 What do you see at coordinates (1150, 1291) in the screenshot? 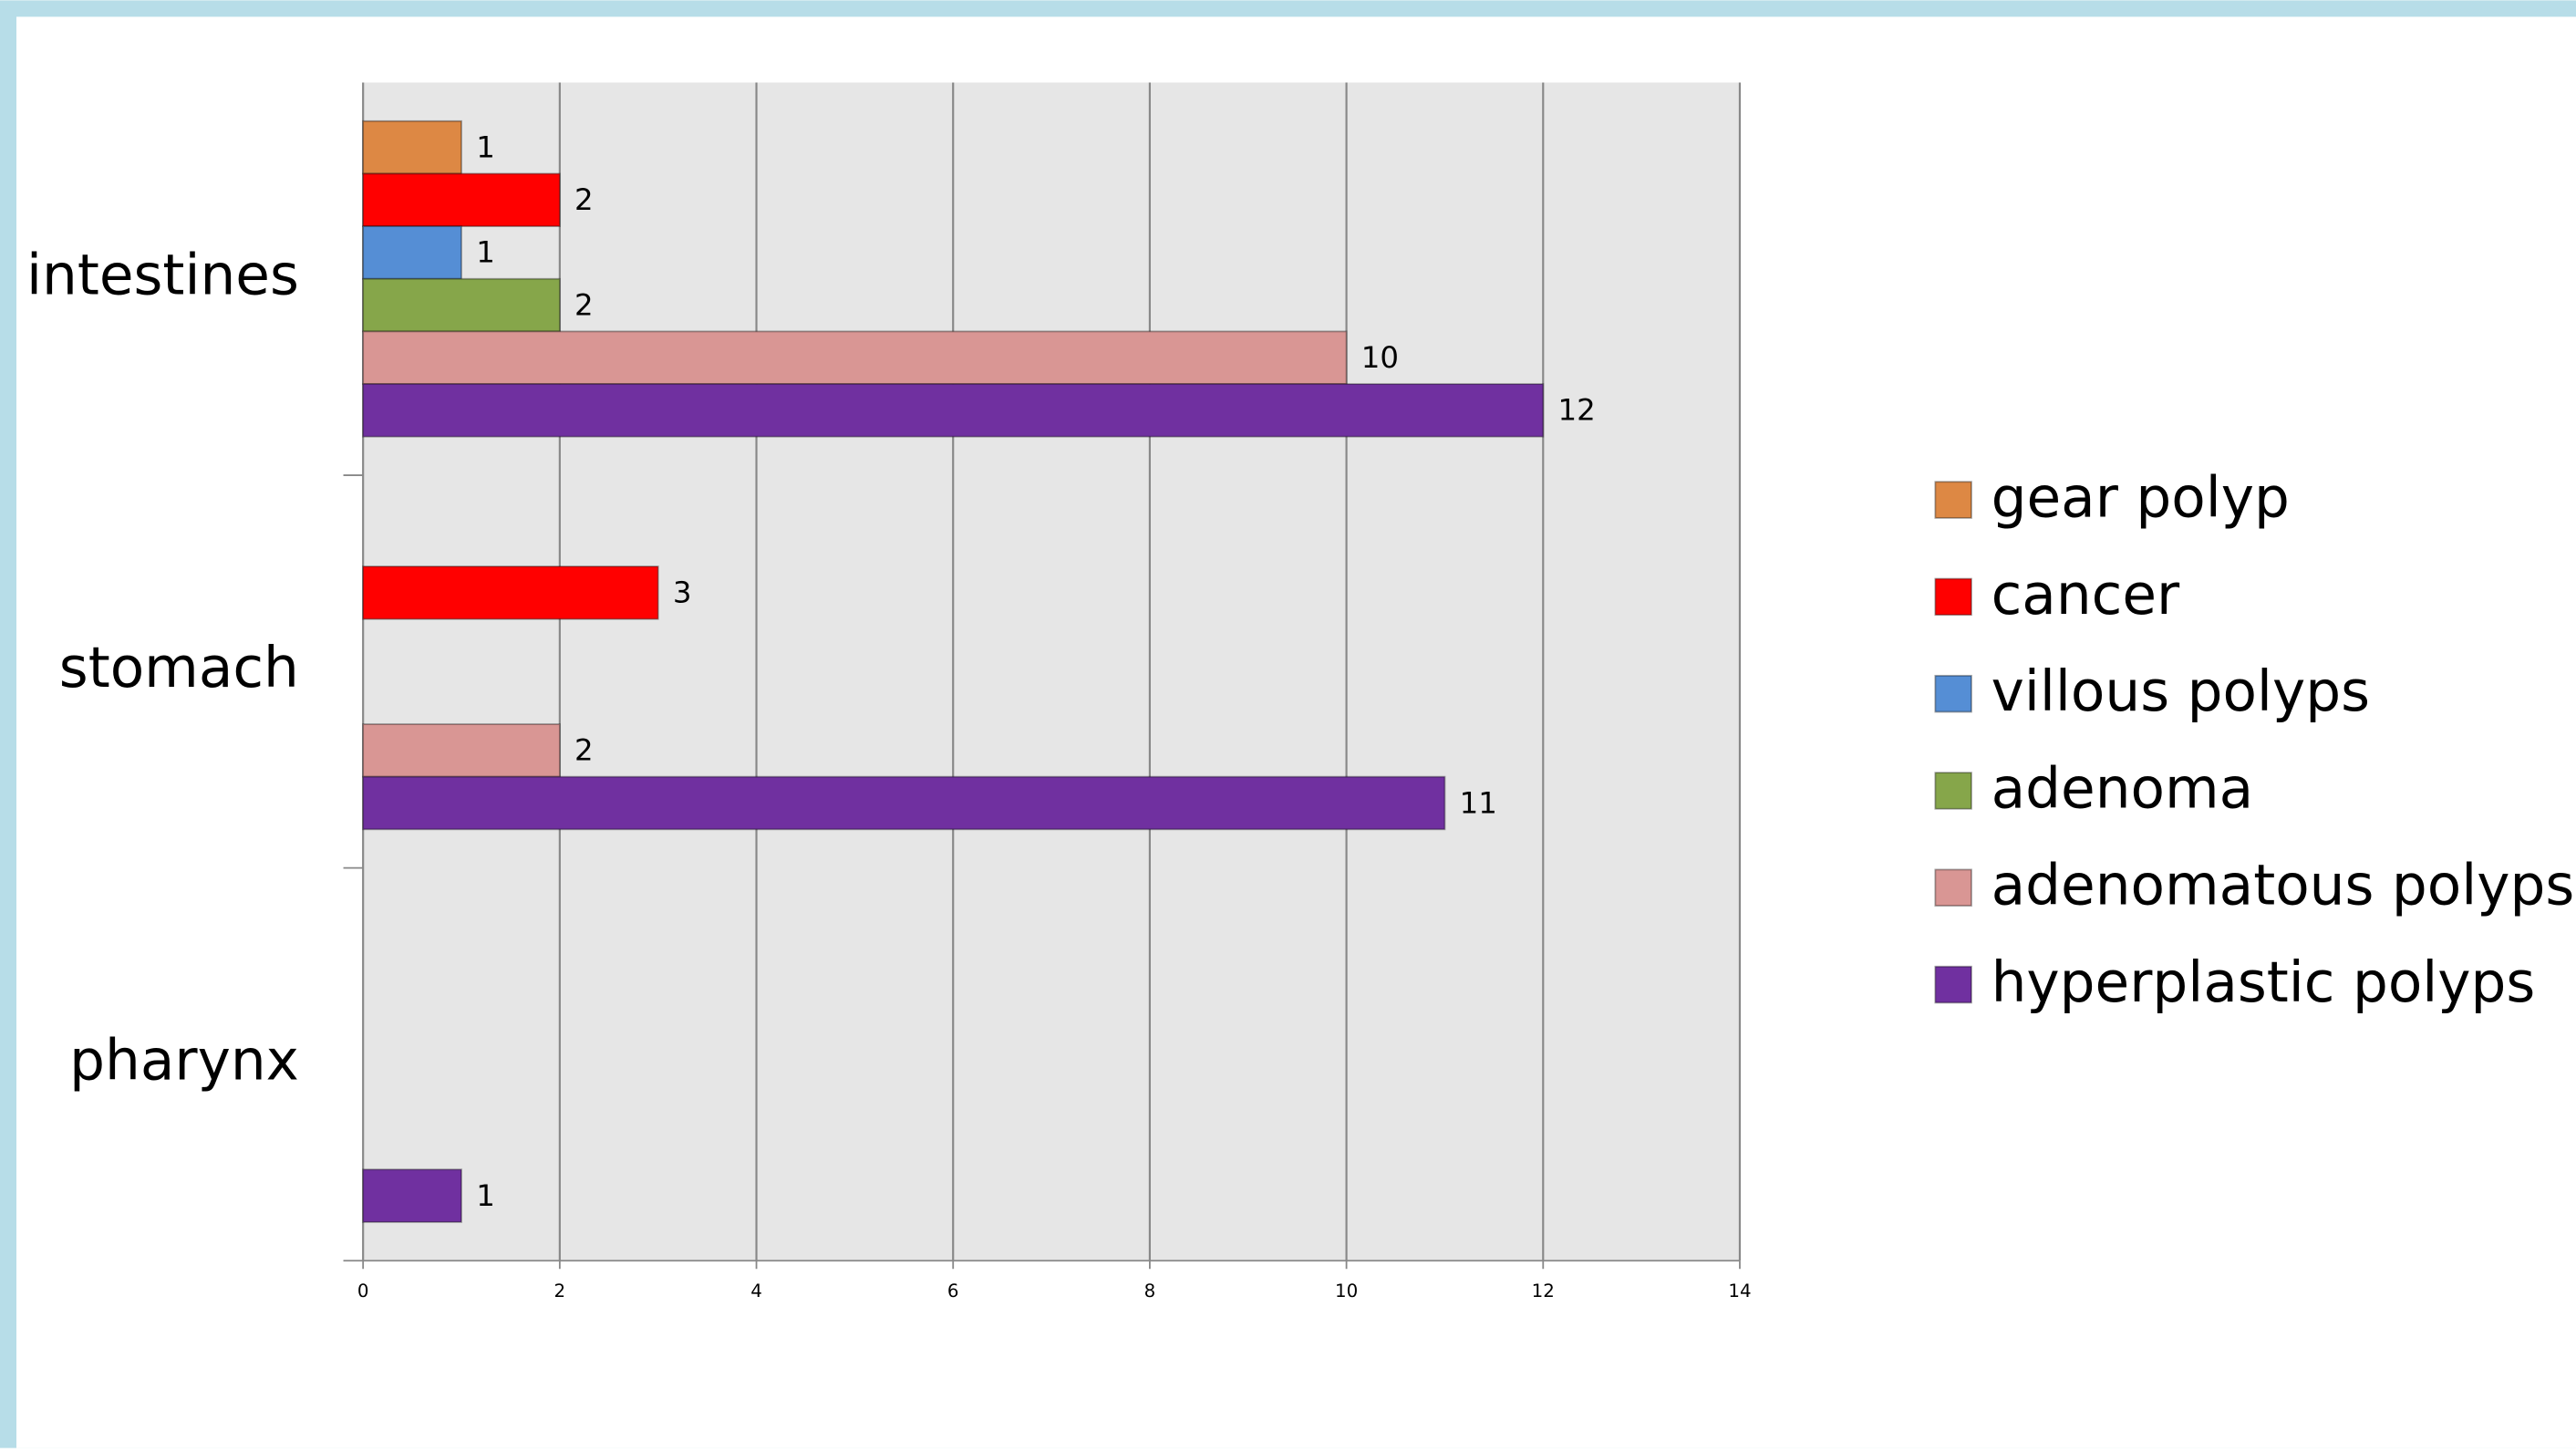
I see `x-tick-label: 8` at bounding box center [1150, 1291].